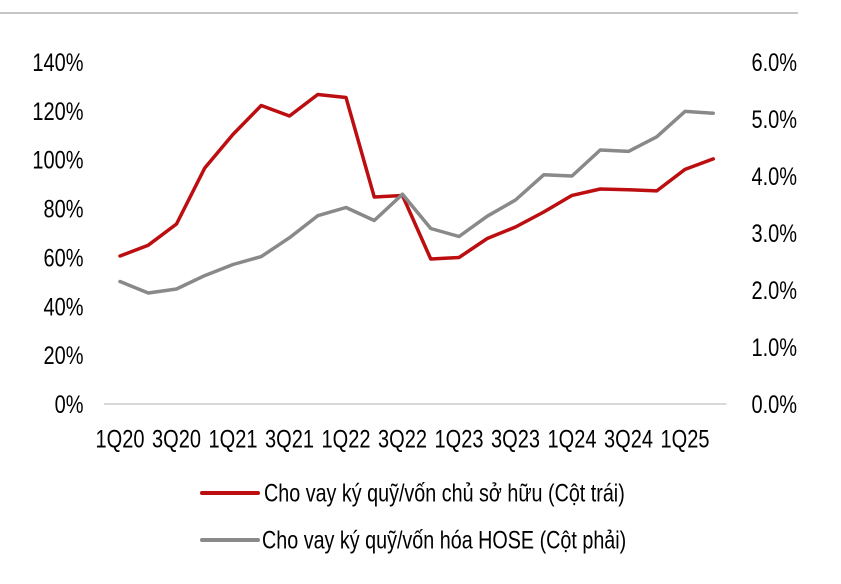  Describe the element at coordinates (57, 161) in the screenshot. I see `svg-text: 100%` at that location.